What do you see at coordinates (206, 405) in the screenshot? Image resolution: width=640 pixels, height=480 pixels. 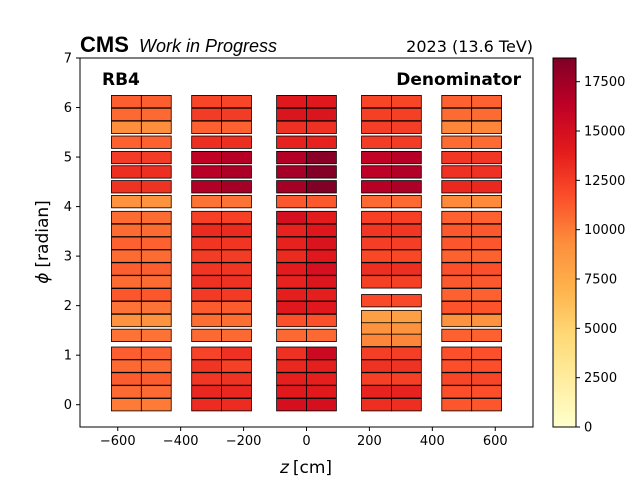 I see `cell-w1-r0-left` at bounding box center [206, 405].